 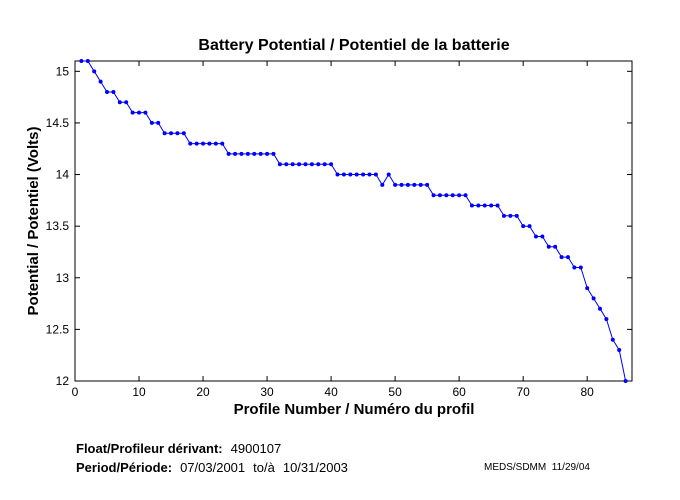 I want to click on y-tick-label: 13.5, so click(x=58, y=226).